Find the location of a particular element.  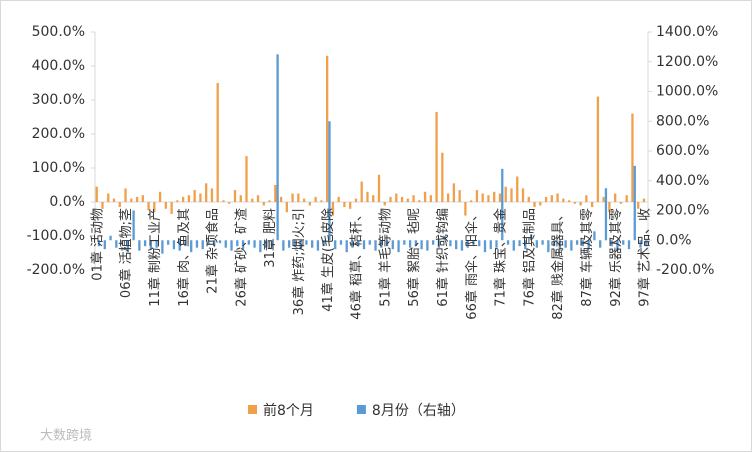

x-tick-label: 01章 活动物 is located at coordinates (97, 244).